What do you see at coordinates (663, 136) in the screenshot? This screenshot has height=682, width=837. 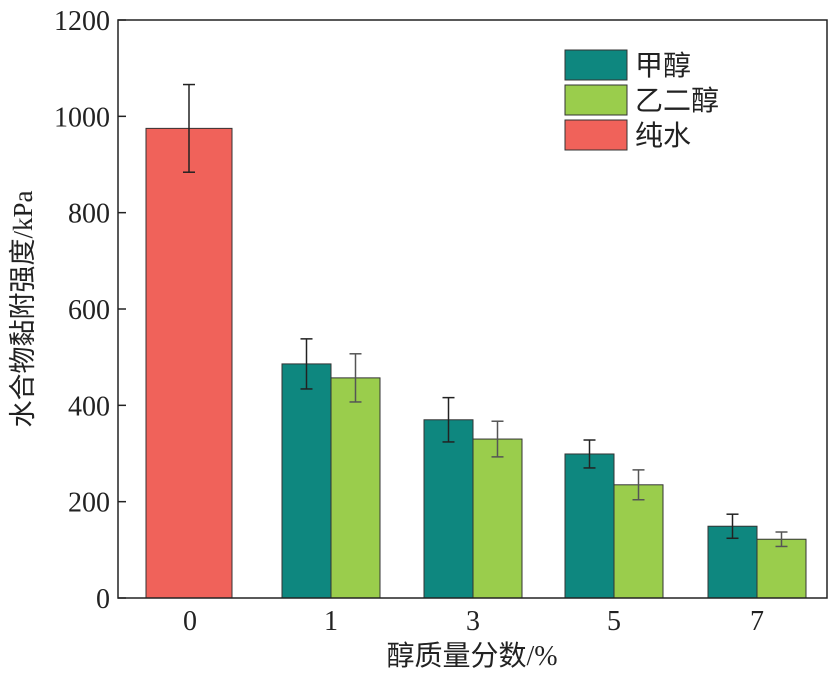 I see `legend-label-2: 纯水` at bounding box center [663, 136].